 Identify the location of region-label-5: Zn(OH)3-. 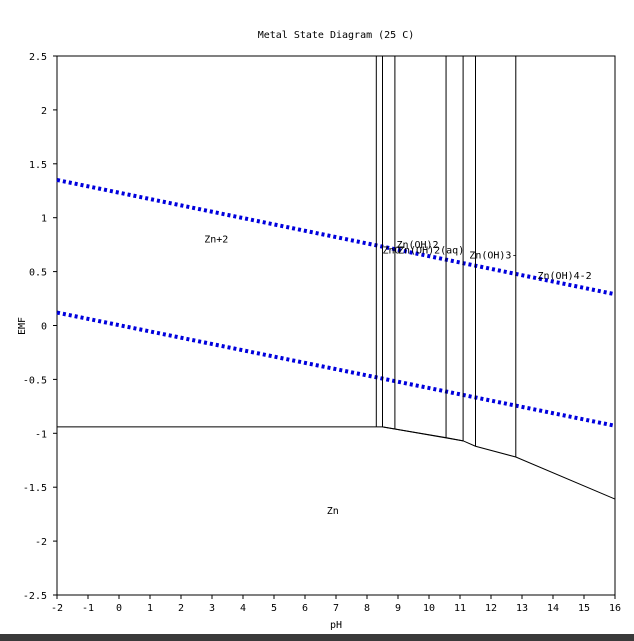
(493, 256).